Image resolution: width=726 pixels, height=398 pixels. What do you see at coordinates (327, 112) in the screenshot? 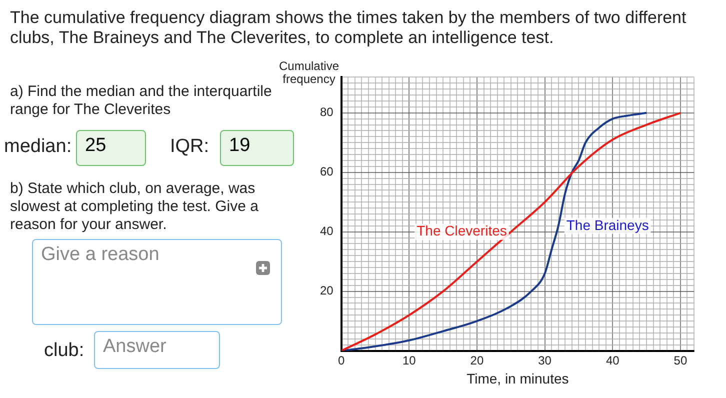
I see `y-tick-label: 80` at bounding box center [327, 112].